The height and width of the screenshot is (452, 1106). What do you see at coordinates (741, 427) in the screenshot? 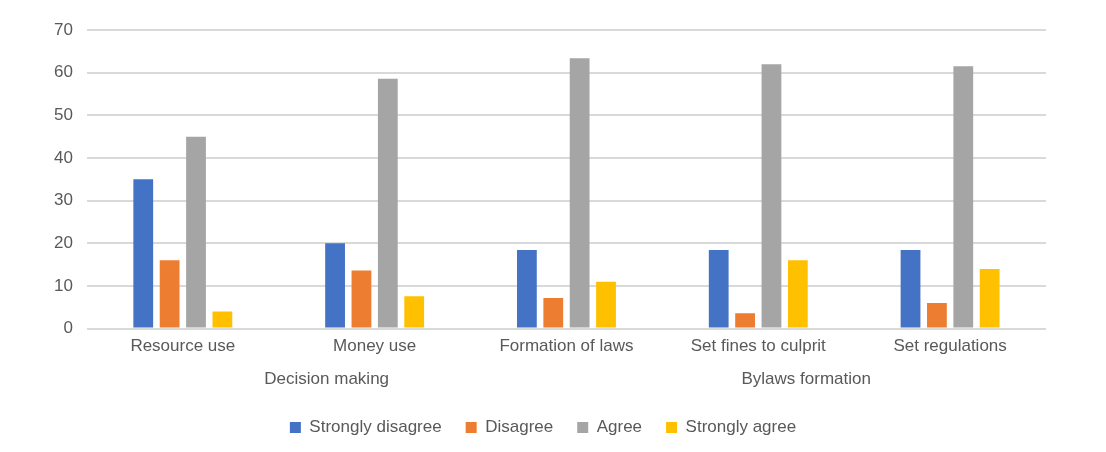
I see `legend-label: Strongly agree` at bounding box center [741, 427].